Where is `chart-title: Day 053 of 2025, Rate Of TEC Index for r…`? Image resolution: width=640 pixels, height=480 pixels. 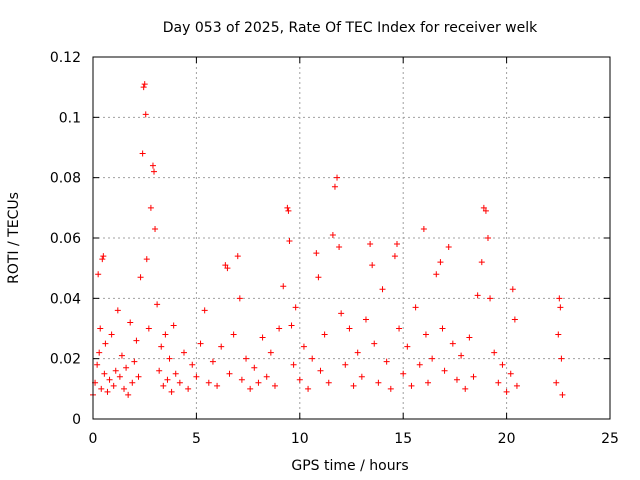 chart-title: Day 053 of 2025, Rate Of TEC Index for r… is located at coordinates (350, 28).